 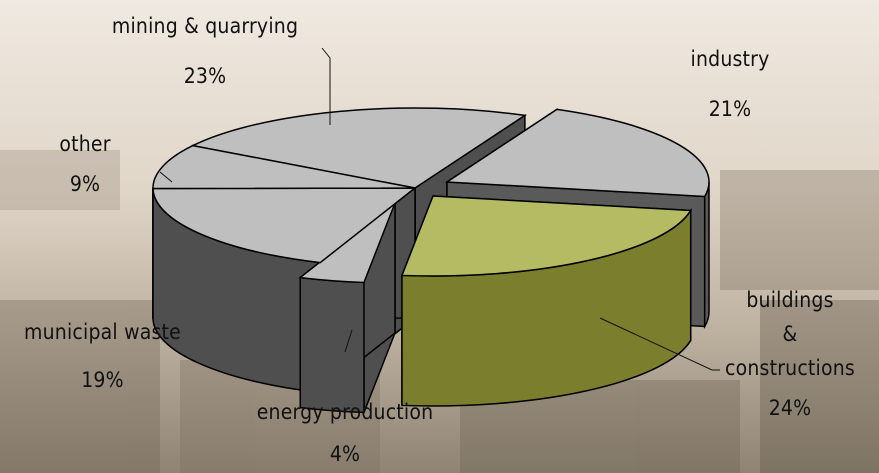 I want to click on slice-value: 21%, so click(x=730, y=109).